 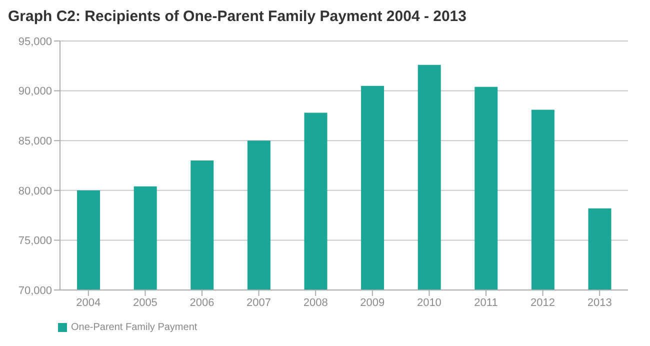 I want to click on x-tick-label: 2008, so click(x=315, y=302).